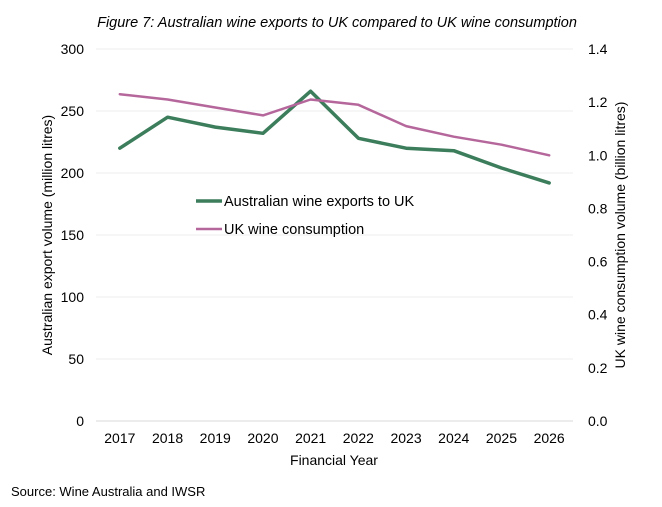 The height and width of the screenshot is (507, 662). Describe the element at coordinates (598, 368) in the screenshot. I see `right-tick-label: 0.2` at that location.